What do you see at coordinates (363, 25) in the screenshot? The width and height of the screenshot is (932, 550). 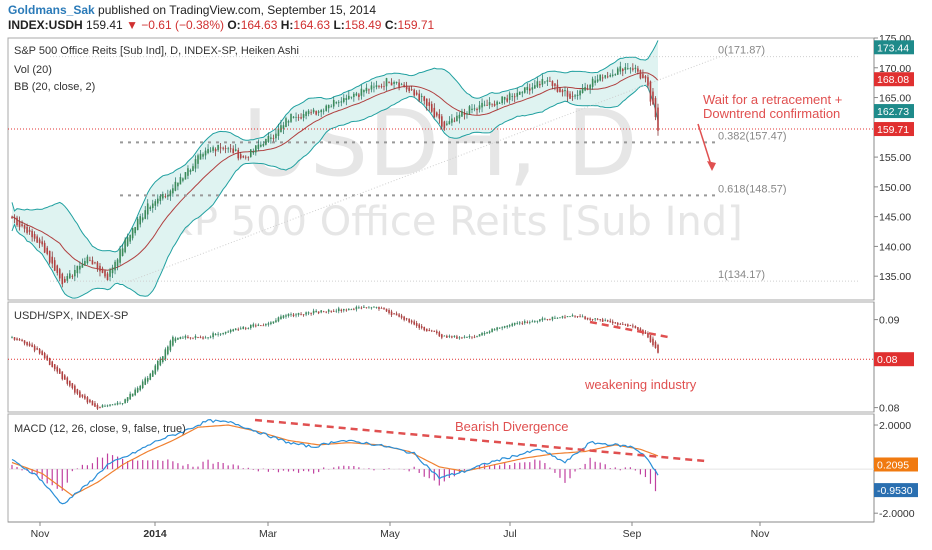 I see `low-value: 158.49` at bounding box center [363, 25].